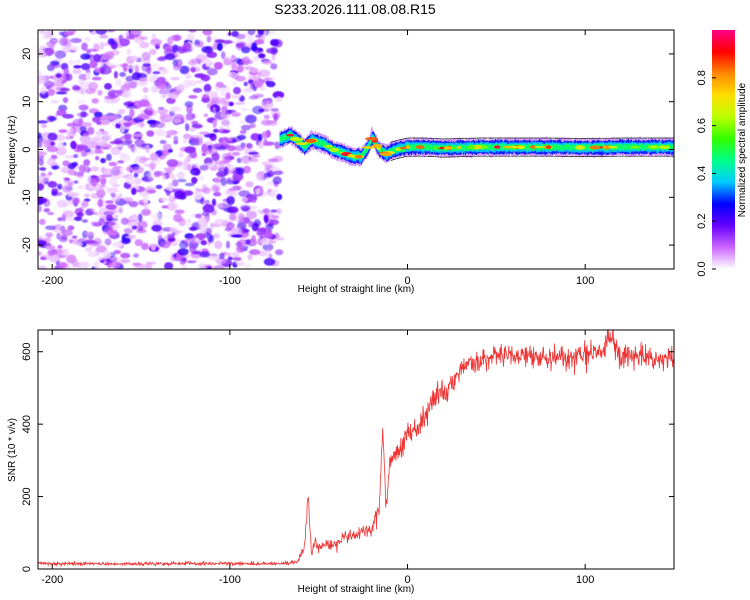 The image size is (750, 600). Describe the element at coordinates (161, 149) in the screenshot. I see `noise-region` at that location.